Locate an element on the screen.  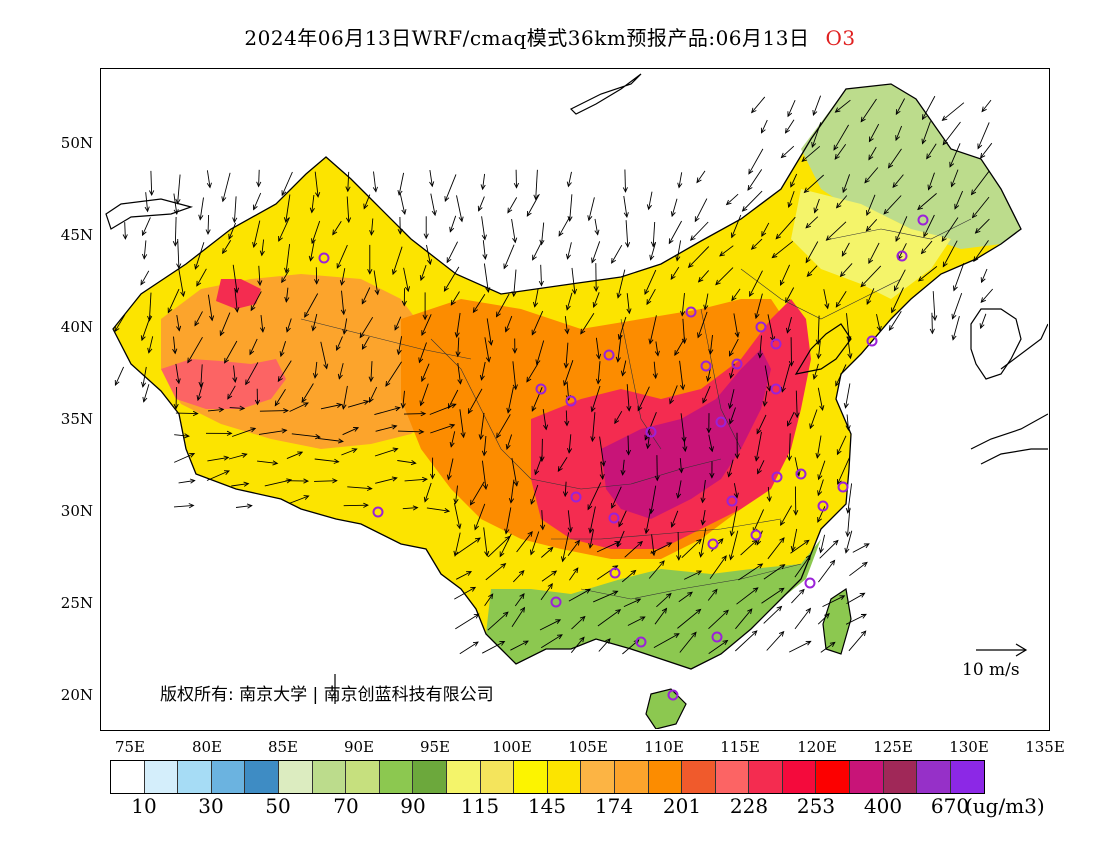
red-west-core is located at coordinates (238, 294).